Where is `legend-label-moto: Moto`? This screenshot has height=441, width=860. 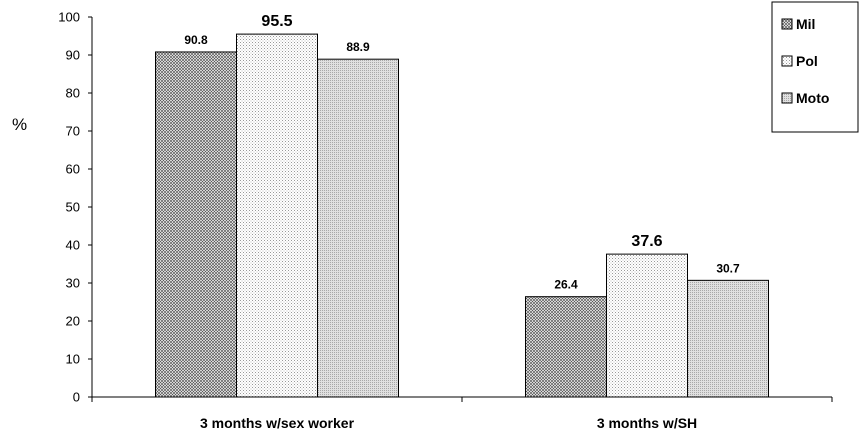 legend-label-moto: Moto is located at coordinates (812, 98).